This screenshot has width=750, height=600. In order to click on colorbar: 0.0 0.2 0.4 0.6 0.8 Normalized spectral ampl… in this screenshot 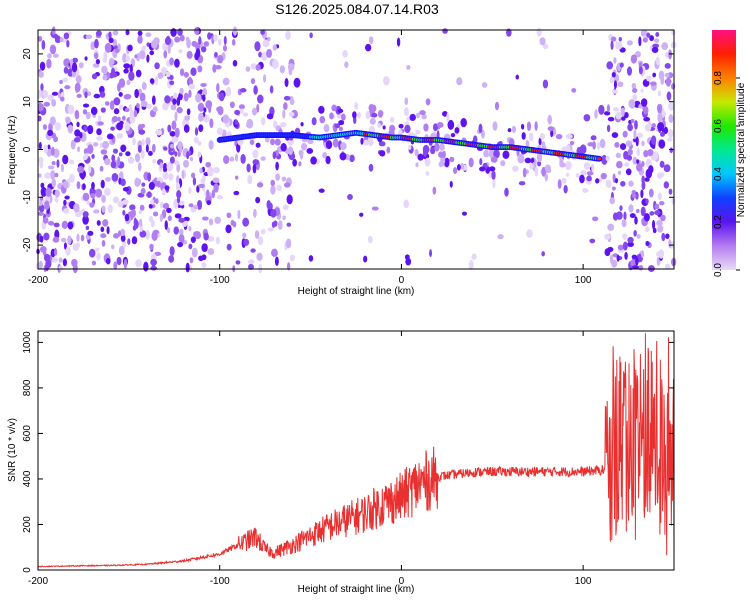, I will do `click(729, 153)`.